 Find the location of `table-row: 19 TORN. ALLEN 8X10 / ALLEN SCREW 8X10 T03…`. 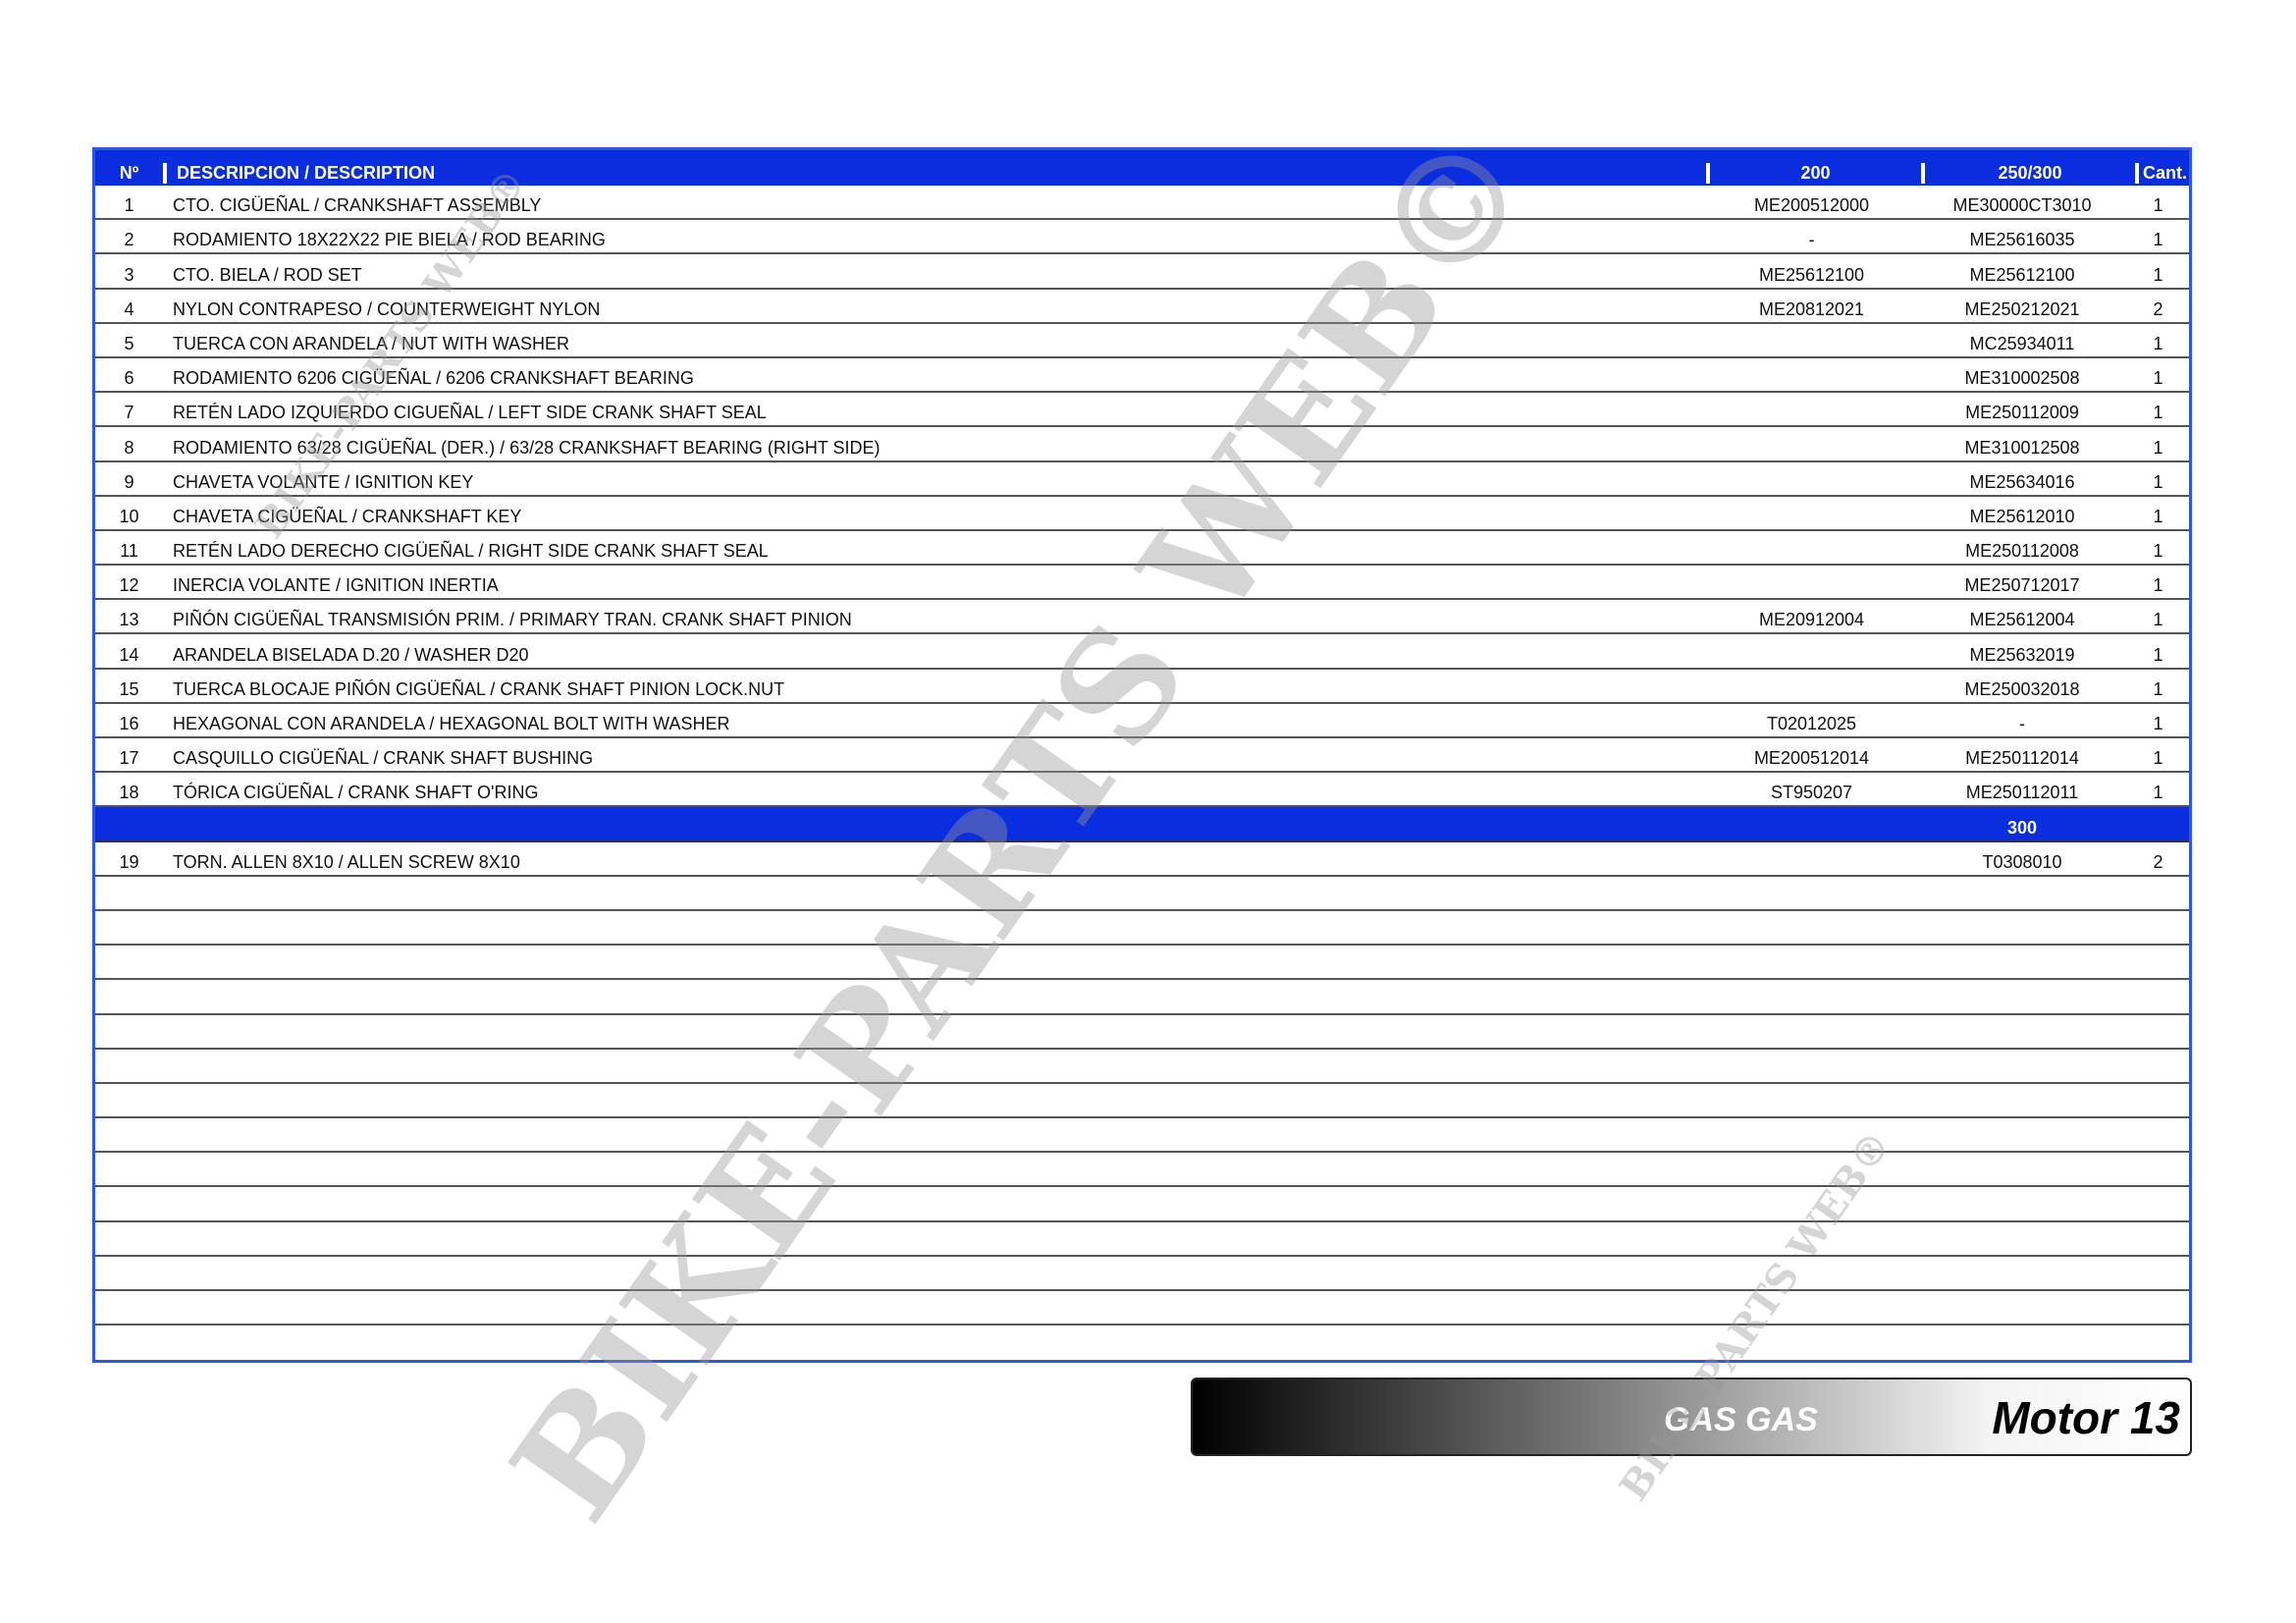

table-row: 19 TORN. ALLEN 8X10 / ALLEN SCREW 8X10 T03… is located at coordinates (1142, 859).